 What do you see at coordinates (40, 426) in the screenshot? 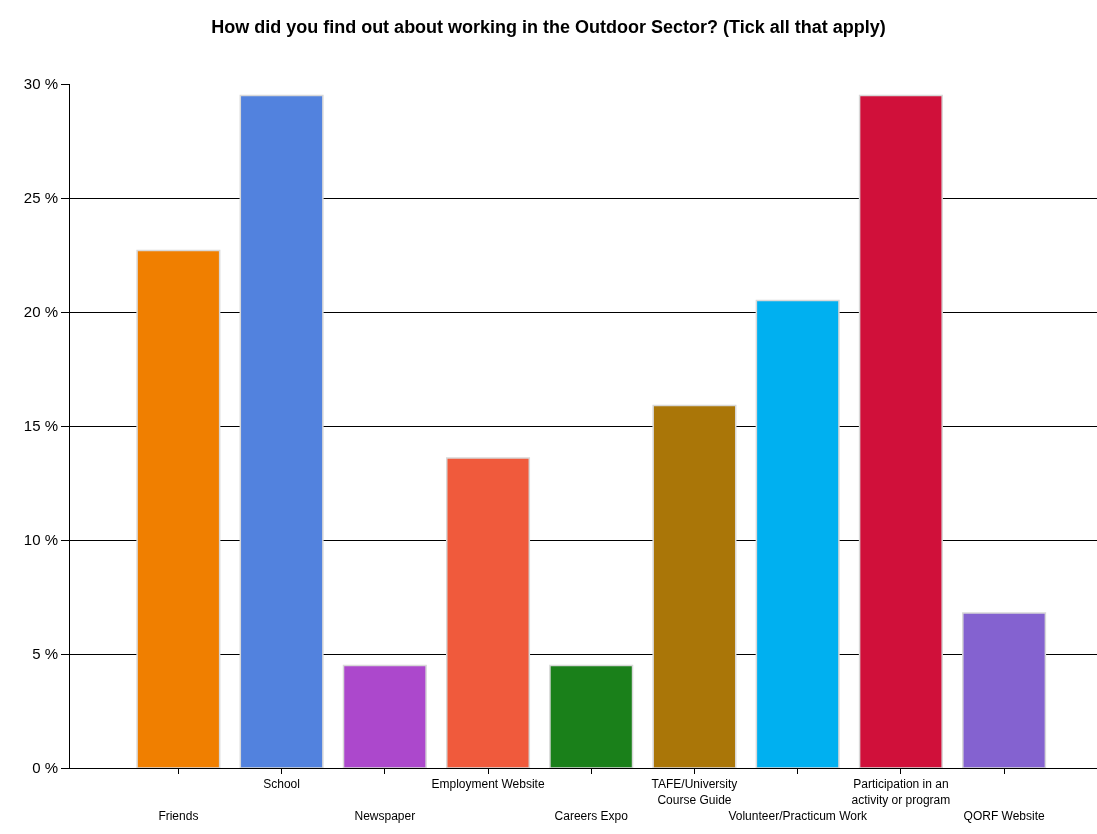
I see `y-tick-label: 15 %` at bounding box center [40, 426].